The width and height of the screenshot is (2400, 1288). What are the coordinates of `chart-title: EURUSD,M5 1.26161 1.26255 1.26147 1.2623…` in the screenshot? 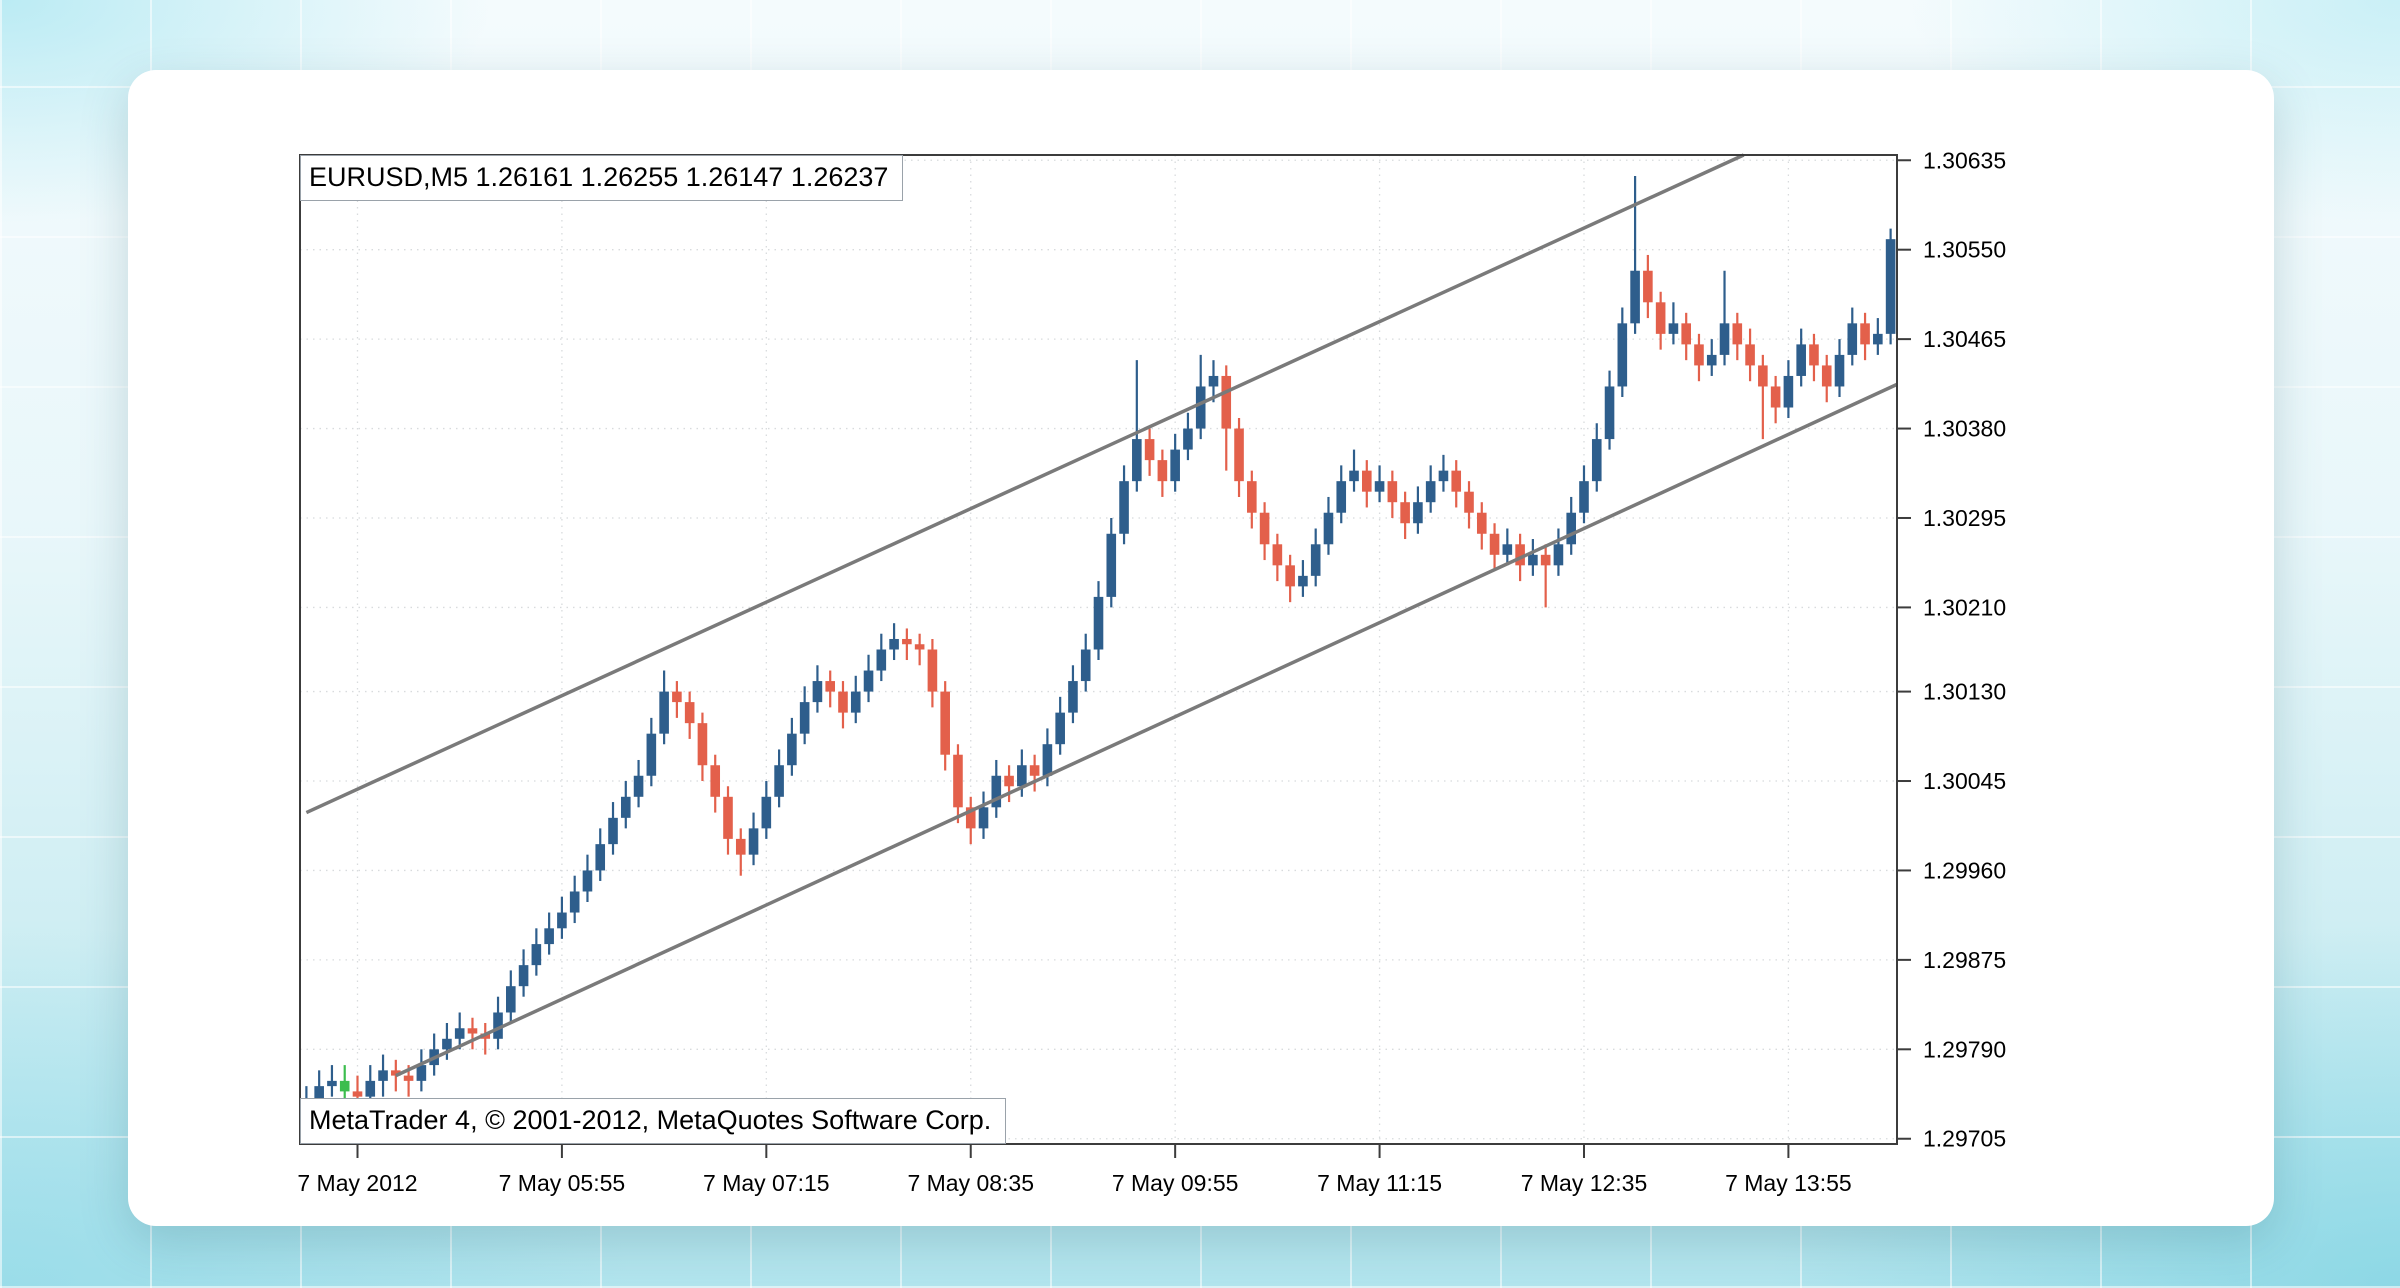 It's located at (602, 178).